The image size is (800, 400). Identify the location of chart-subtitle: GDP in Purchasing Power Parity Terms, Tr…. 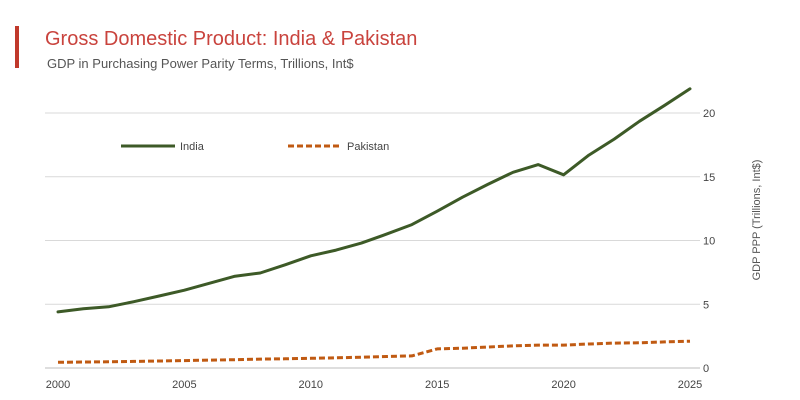
(200, 63).